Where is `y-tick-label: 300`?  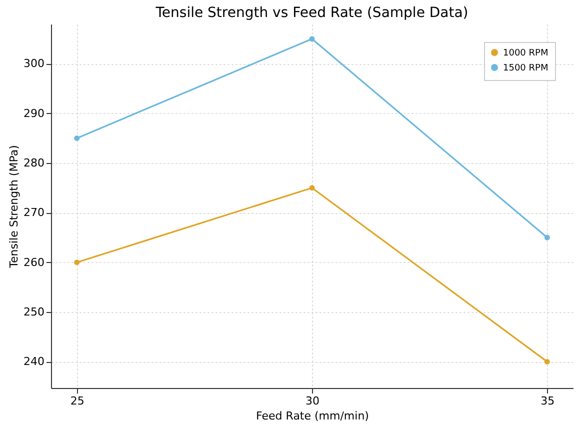
y-tick-label: 300 is located at coordinates (34, 63).